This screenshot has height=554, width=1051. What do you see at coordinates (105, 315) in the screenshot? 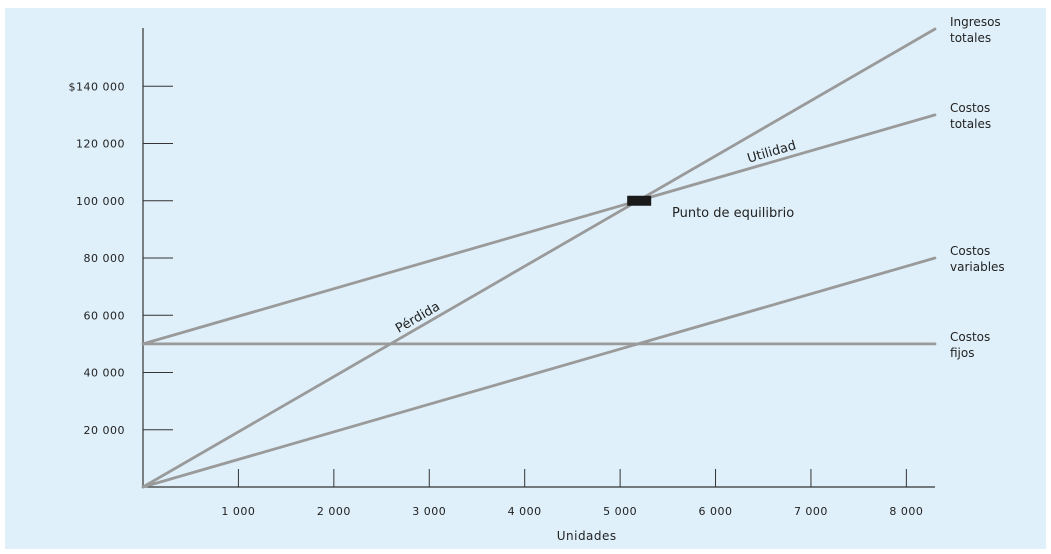
I see `y-tick-label: 60 000` at bounding box center [105, 315].